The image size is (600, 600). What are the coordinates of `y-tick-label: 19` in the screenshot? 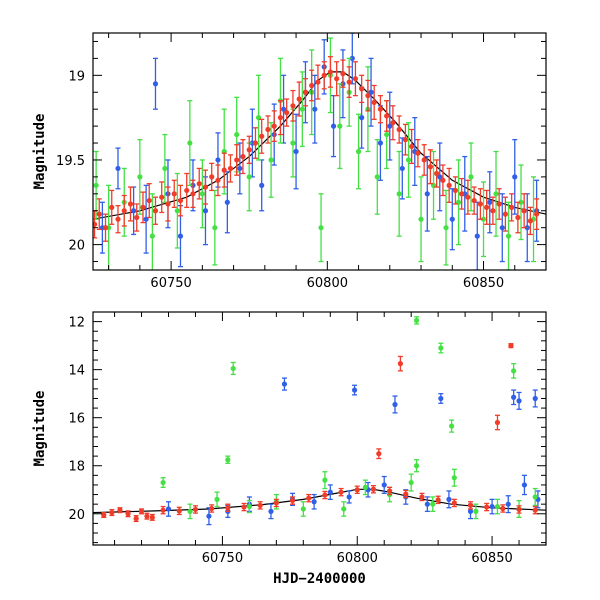 It's located at (76, 76).